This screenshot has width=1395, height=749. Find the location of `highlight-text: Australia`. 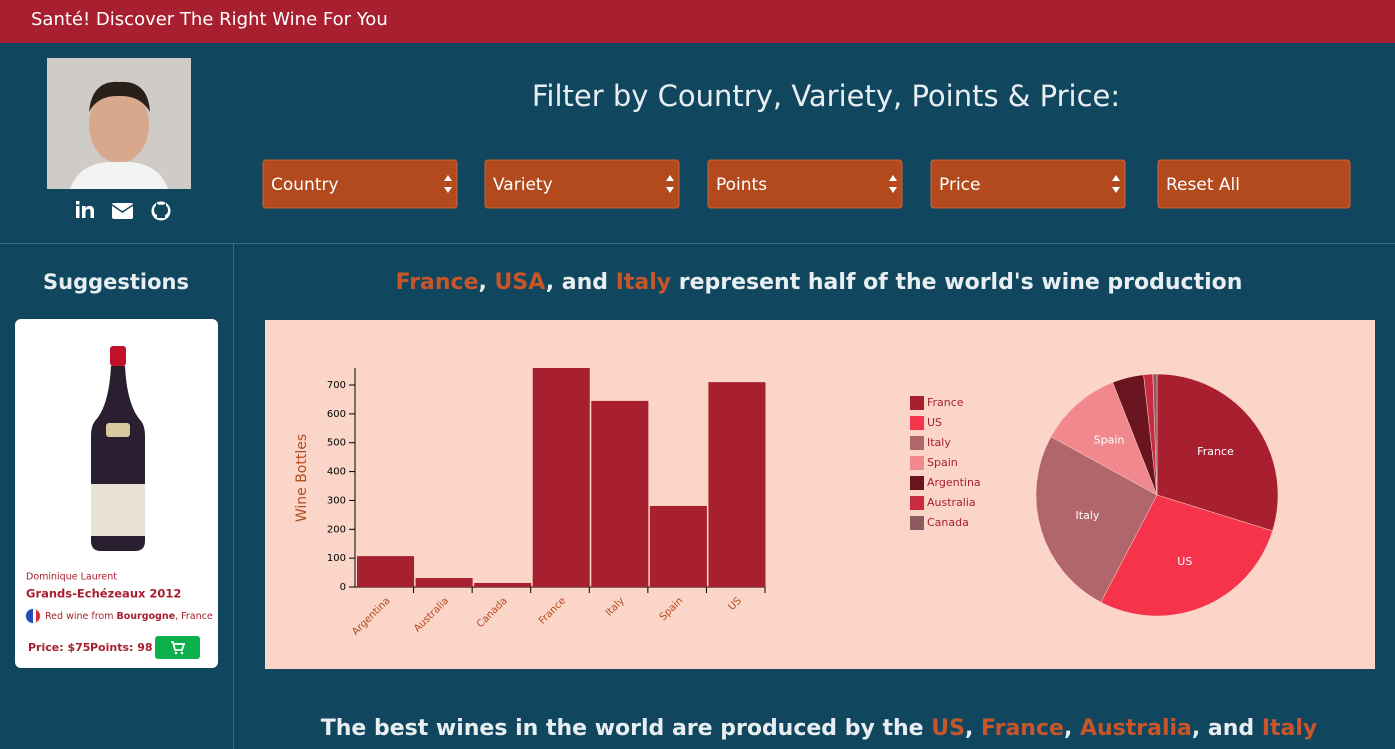

highlight-text: Australia is located at coordinates (1136, 728).